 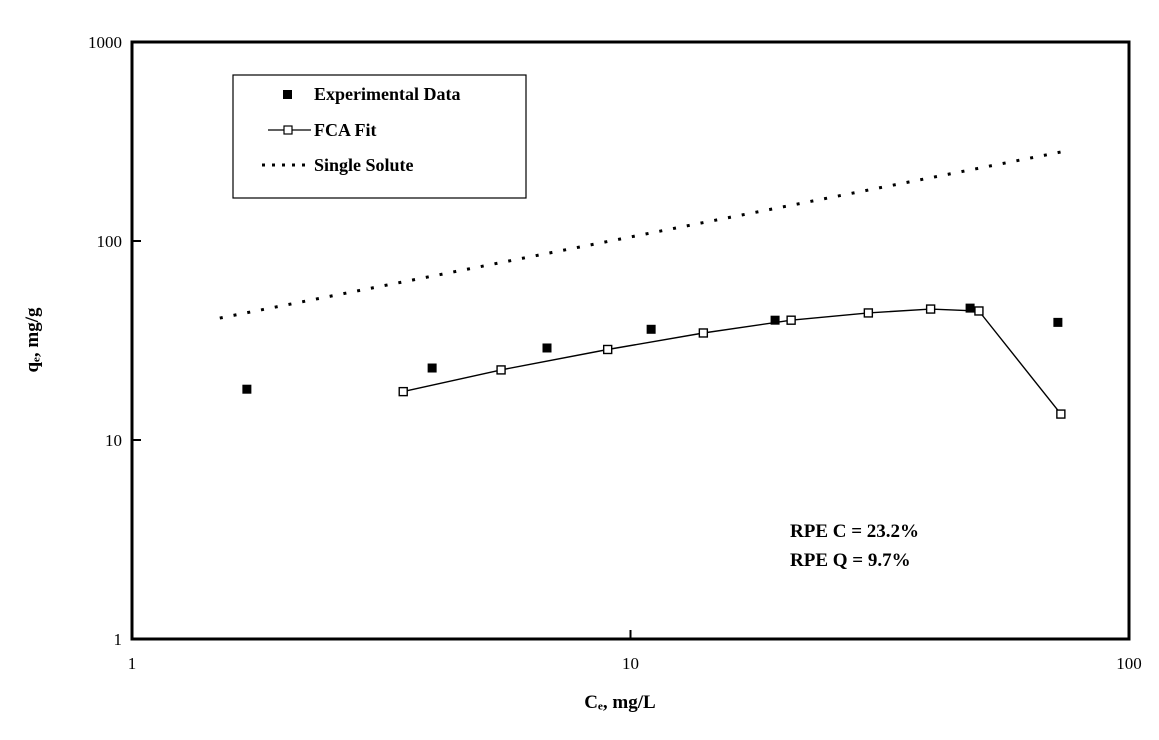 I want to click on annotation-rpe-c: RPE C = 23.2%, so click(x=854, y=531).